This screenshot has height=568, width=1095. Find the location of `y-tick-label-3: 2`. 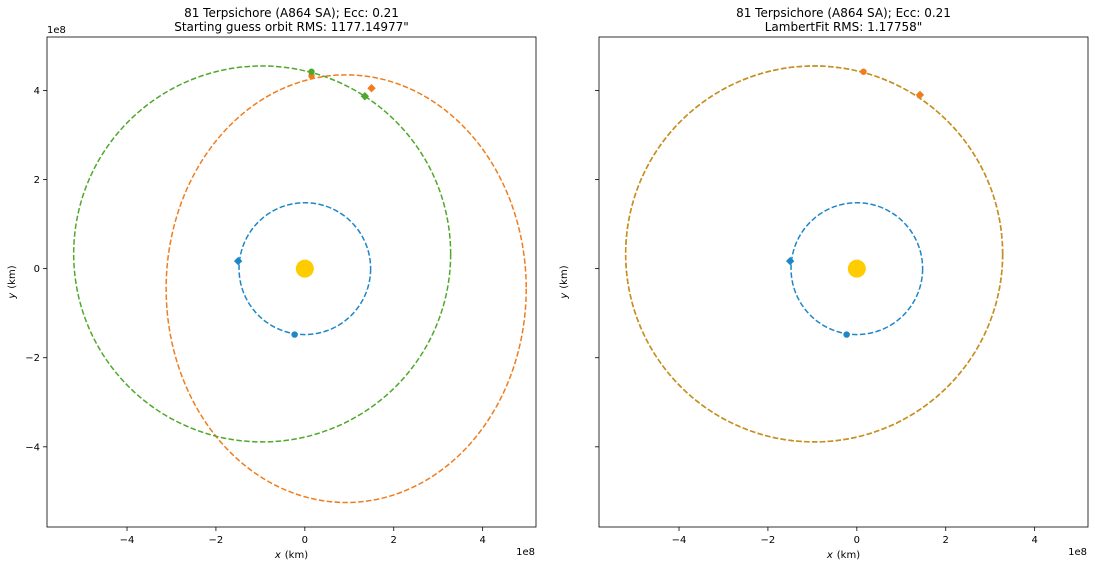

y-tick-label-3: 2 is located at coordinates (37, 180).